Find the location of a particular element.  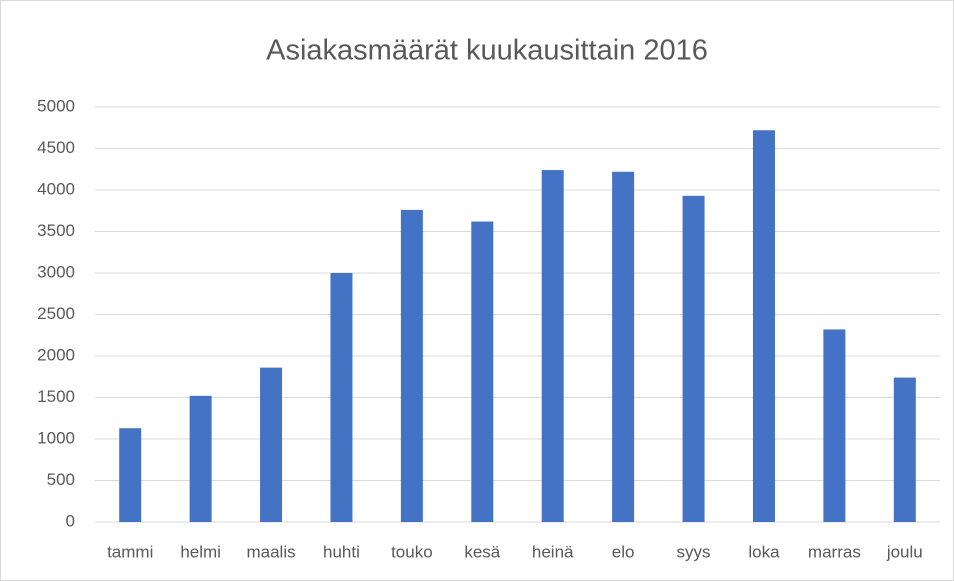

x-tick-label: helmi is located at coordinates (200, 551).